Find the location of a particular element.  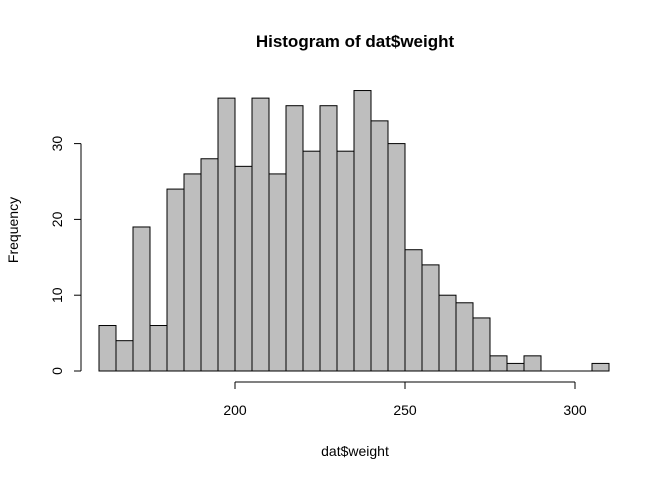

y-tick-label: 0 is located at coordinates (57, 371).